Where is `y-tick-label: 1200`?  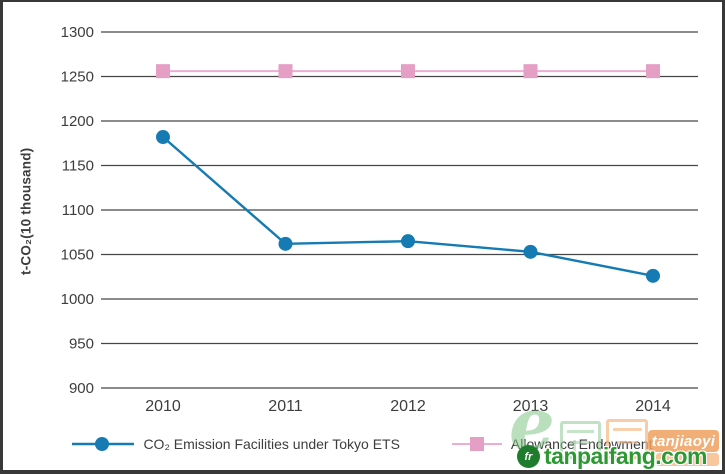
y-tick-label: 1200 is located at coordinates (77, 121).